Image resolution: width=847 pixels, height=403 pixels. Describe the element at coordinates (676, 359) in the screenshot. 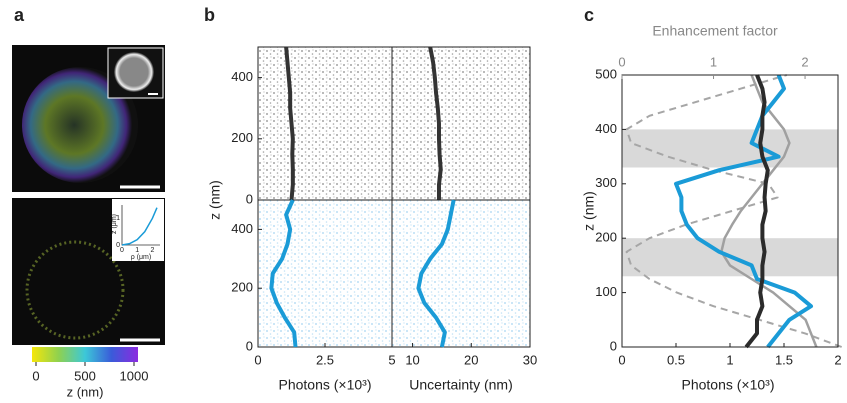

I see `x-tick-label: 0.5` at that location.